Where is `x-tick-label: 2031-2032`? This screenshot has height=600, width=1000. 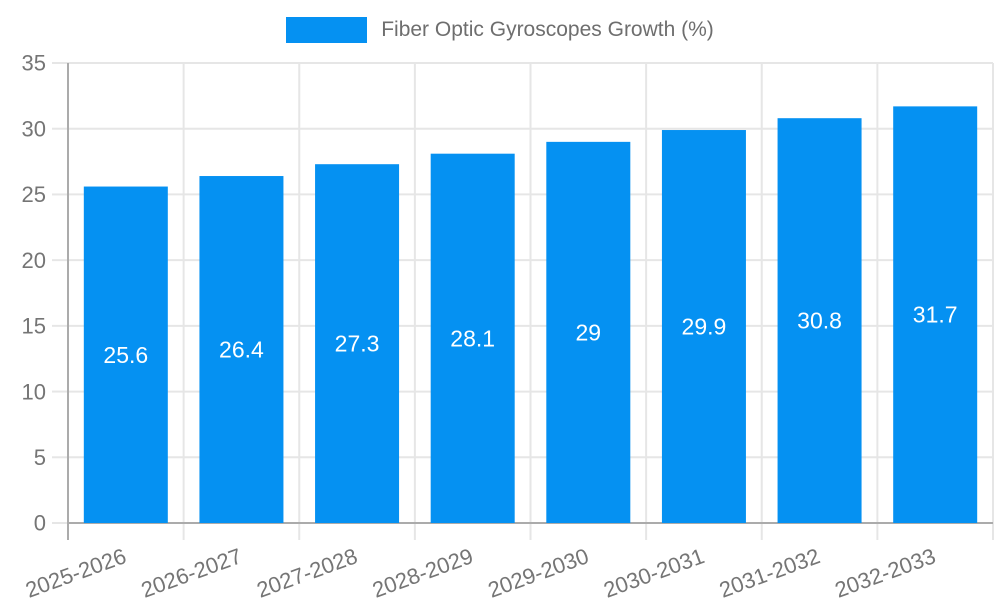 x-tick-label: 2031-2032 is located at coordinates (769, 571).